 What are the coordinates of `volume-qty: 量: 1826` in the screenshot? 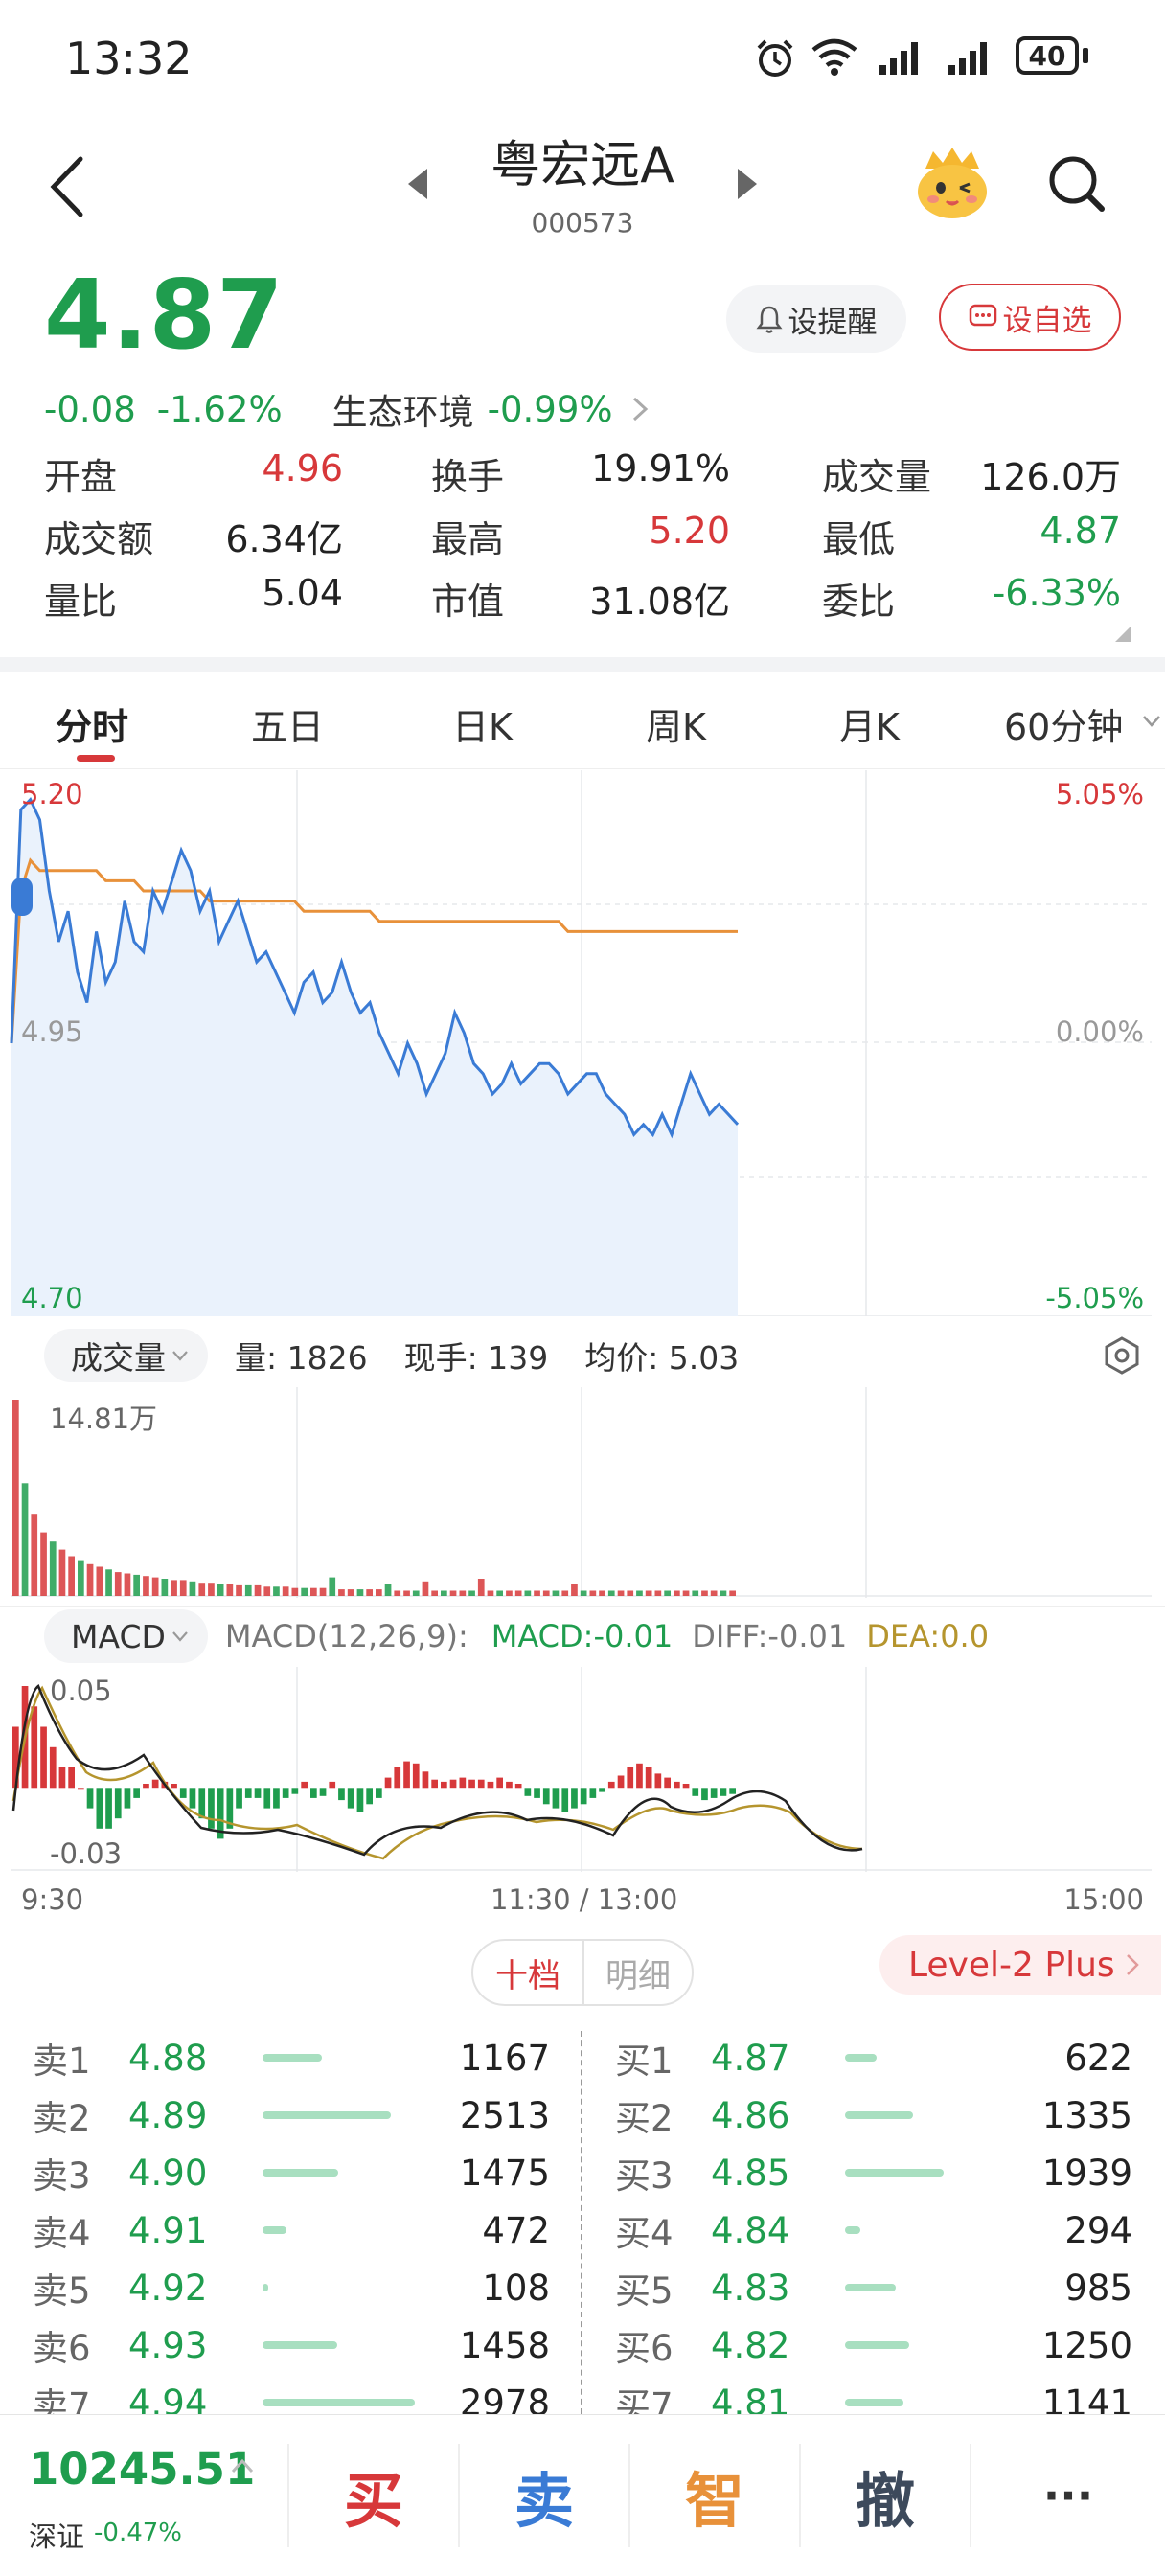 It's located at (301, 1356).